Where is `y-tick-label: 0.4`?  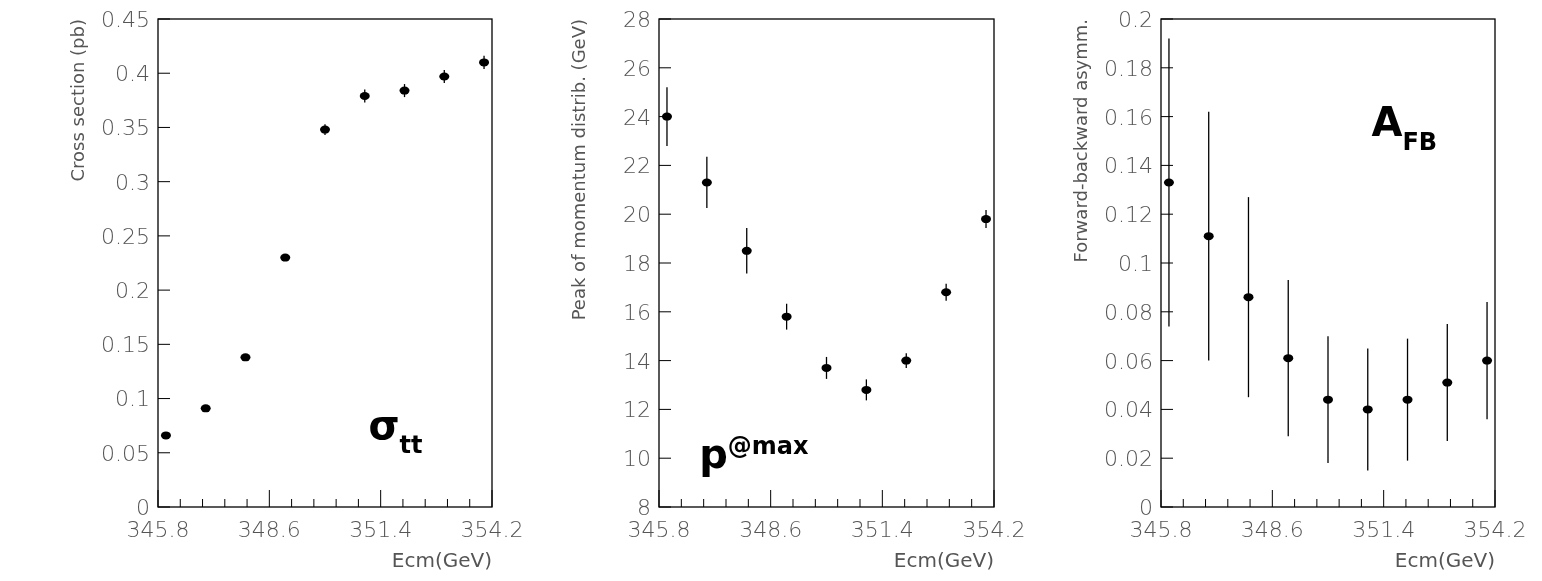 y-tick-label: 0.4 is located at coordinates (132, 74).